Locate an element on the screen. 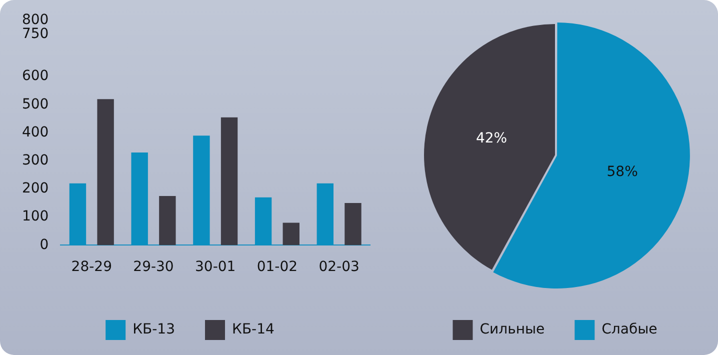 The image size is (718, 355). x-tick-label: 01-02 is located at coordinates (277, 267).